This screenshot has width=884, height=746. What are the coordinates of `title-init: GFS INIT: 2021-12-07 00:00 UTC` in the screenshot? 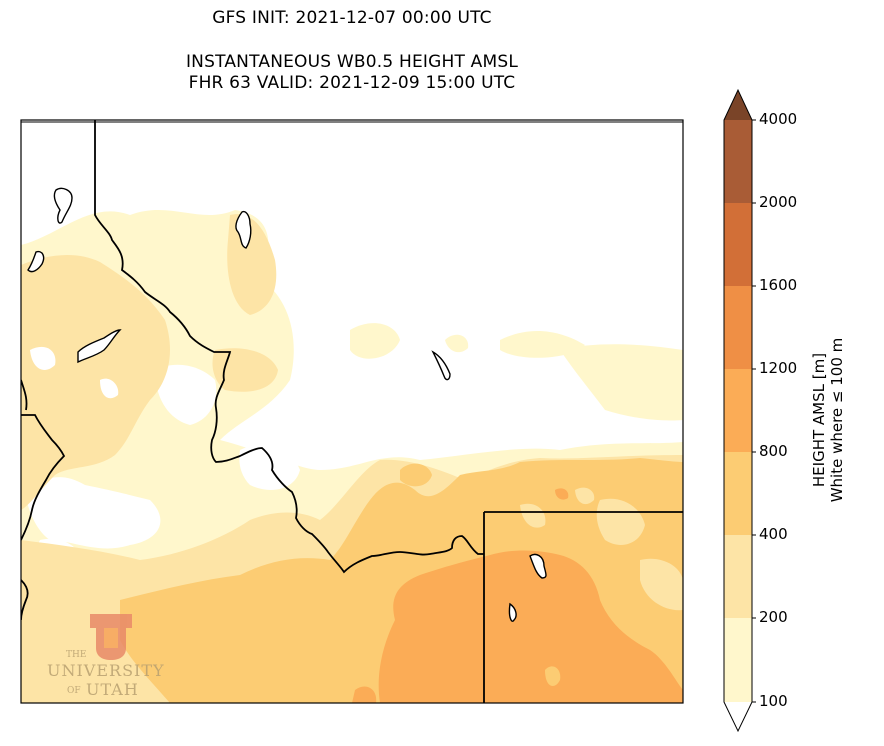 It's located at (352, 18).